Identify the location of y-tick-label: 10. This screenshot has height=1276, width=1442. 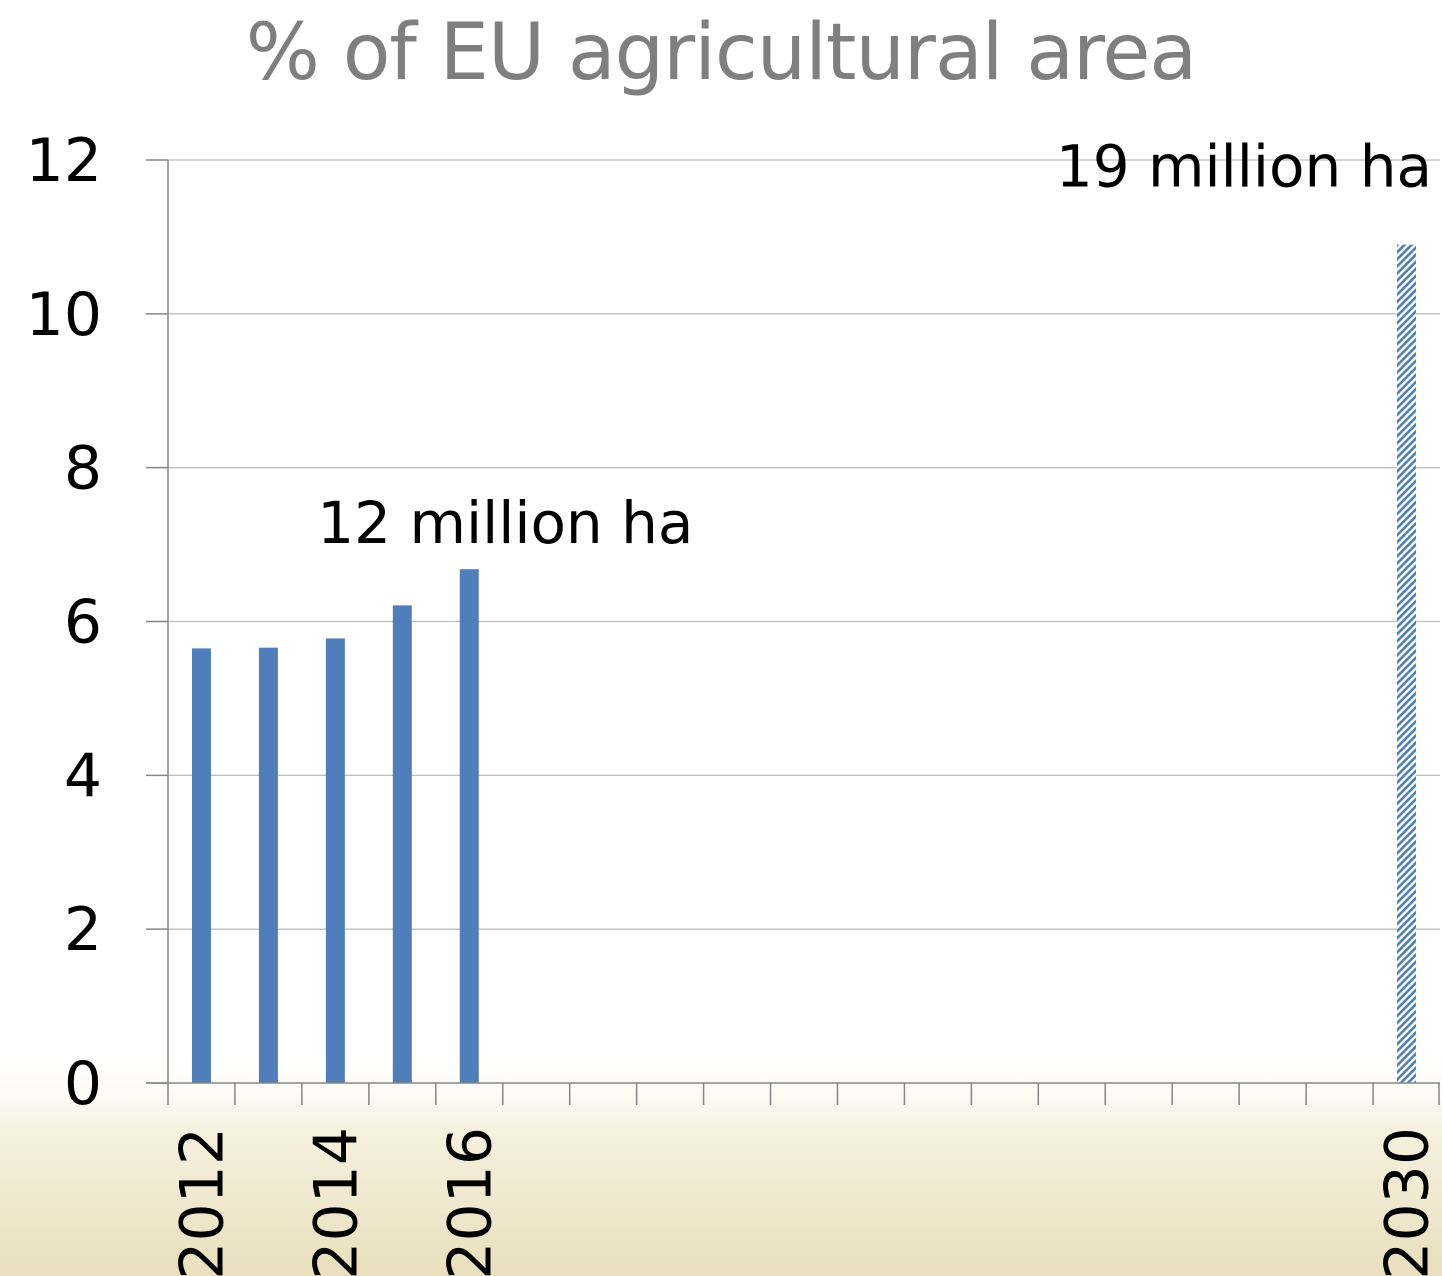
(64, 315).